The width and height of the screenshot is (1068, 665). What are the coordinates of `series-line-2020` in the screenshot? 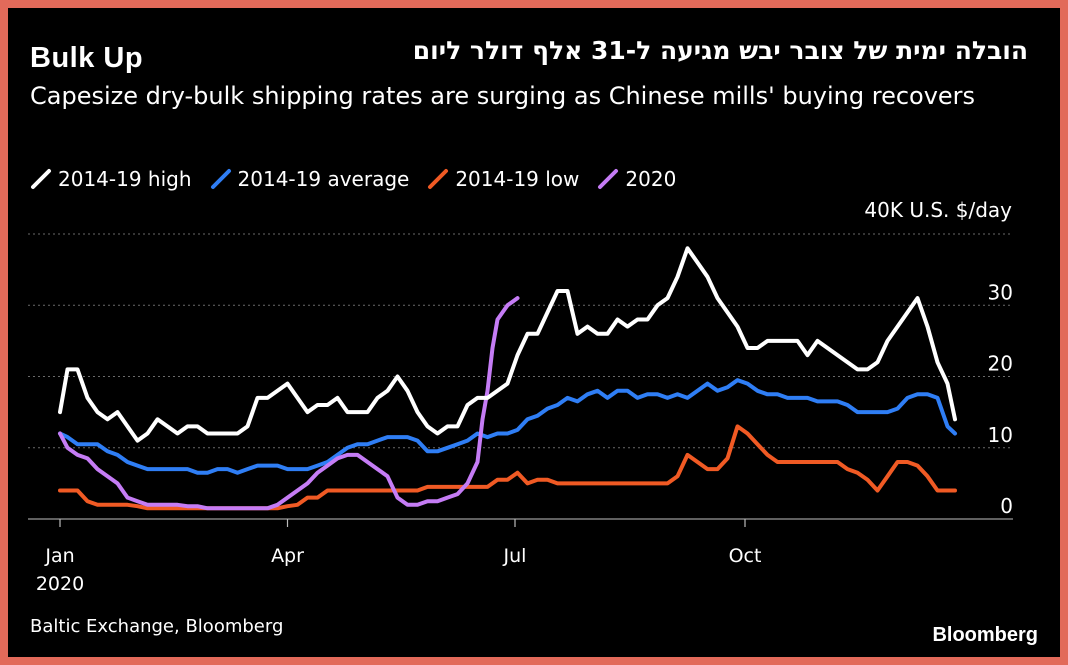 It's located at (289, 403).